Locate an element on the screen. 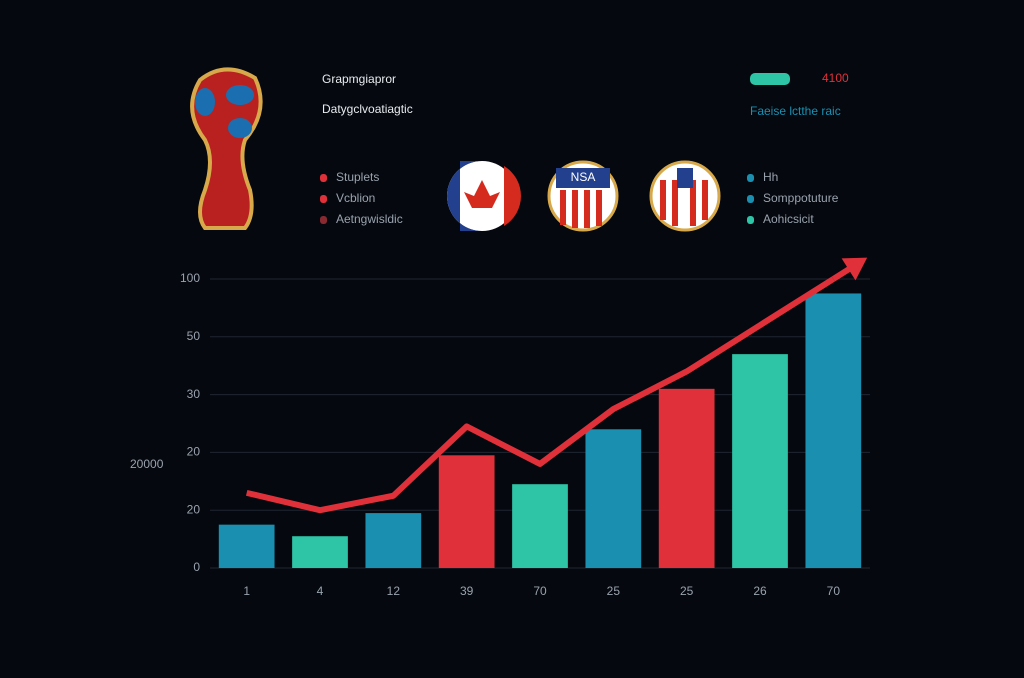 This screenshot has width=1024, height=678. x-tick-label: 12 is located at coordinates (394, 591).